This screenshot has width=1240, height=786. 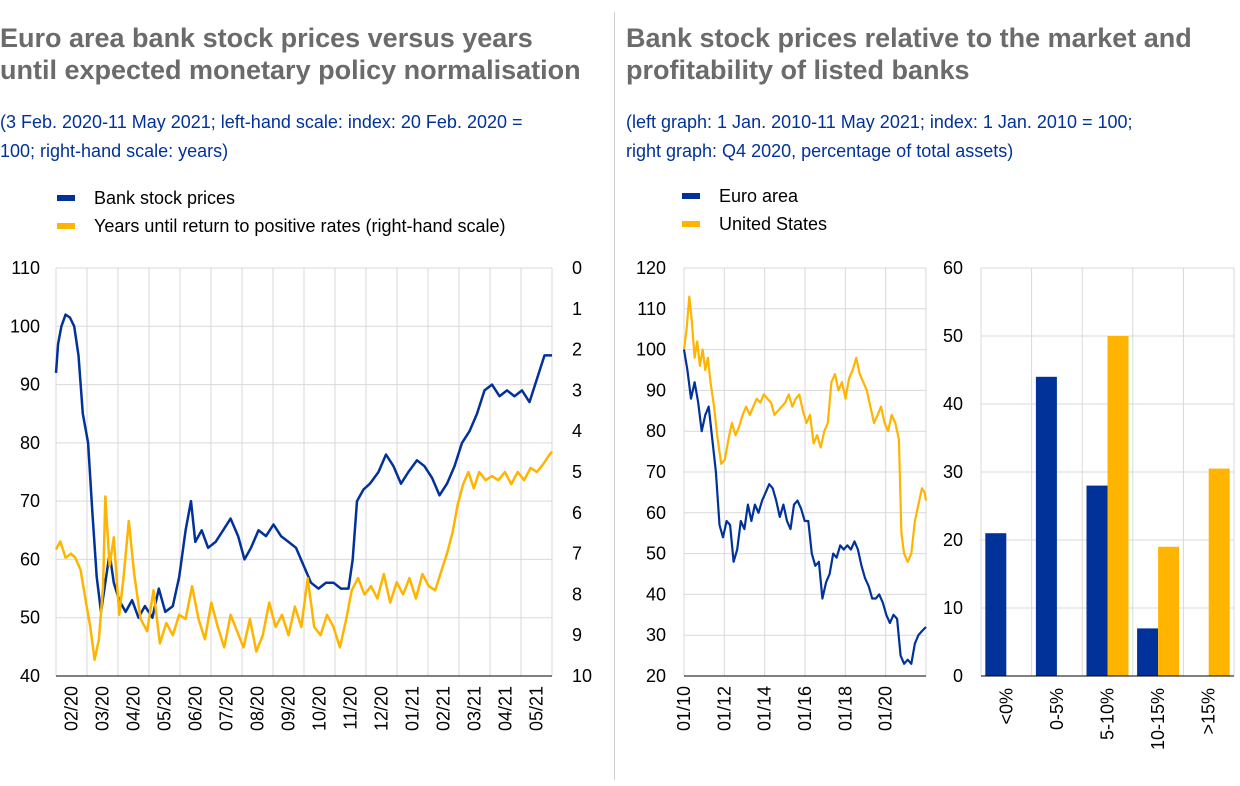 What do you see at coordinates (656, 554) in the screenshot?
I see `mid-y-tick-label: 50` at bounding box center [656, 554].